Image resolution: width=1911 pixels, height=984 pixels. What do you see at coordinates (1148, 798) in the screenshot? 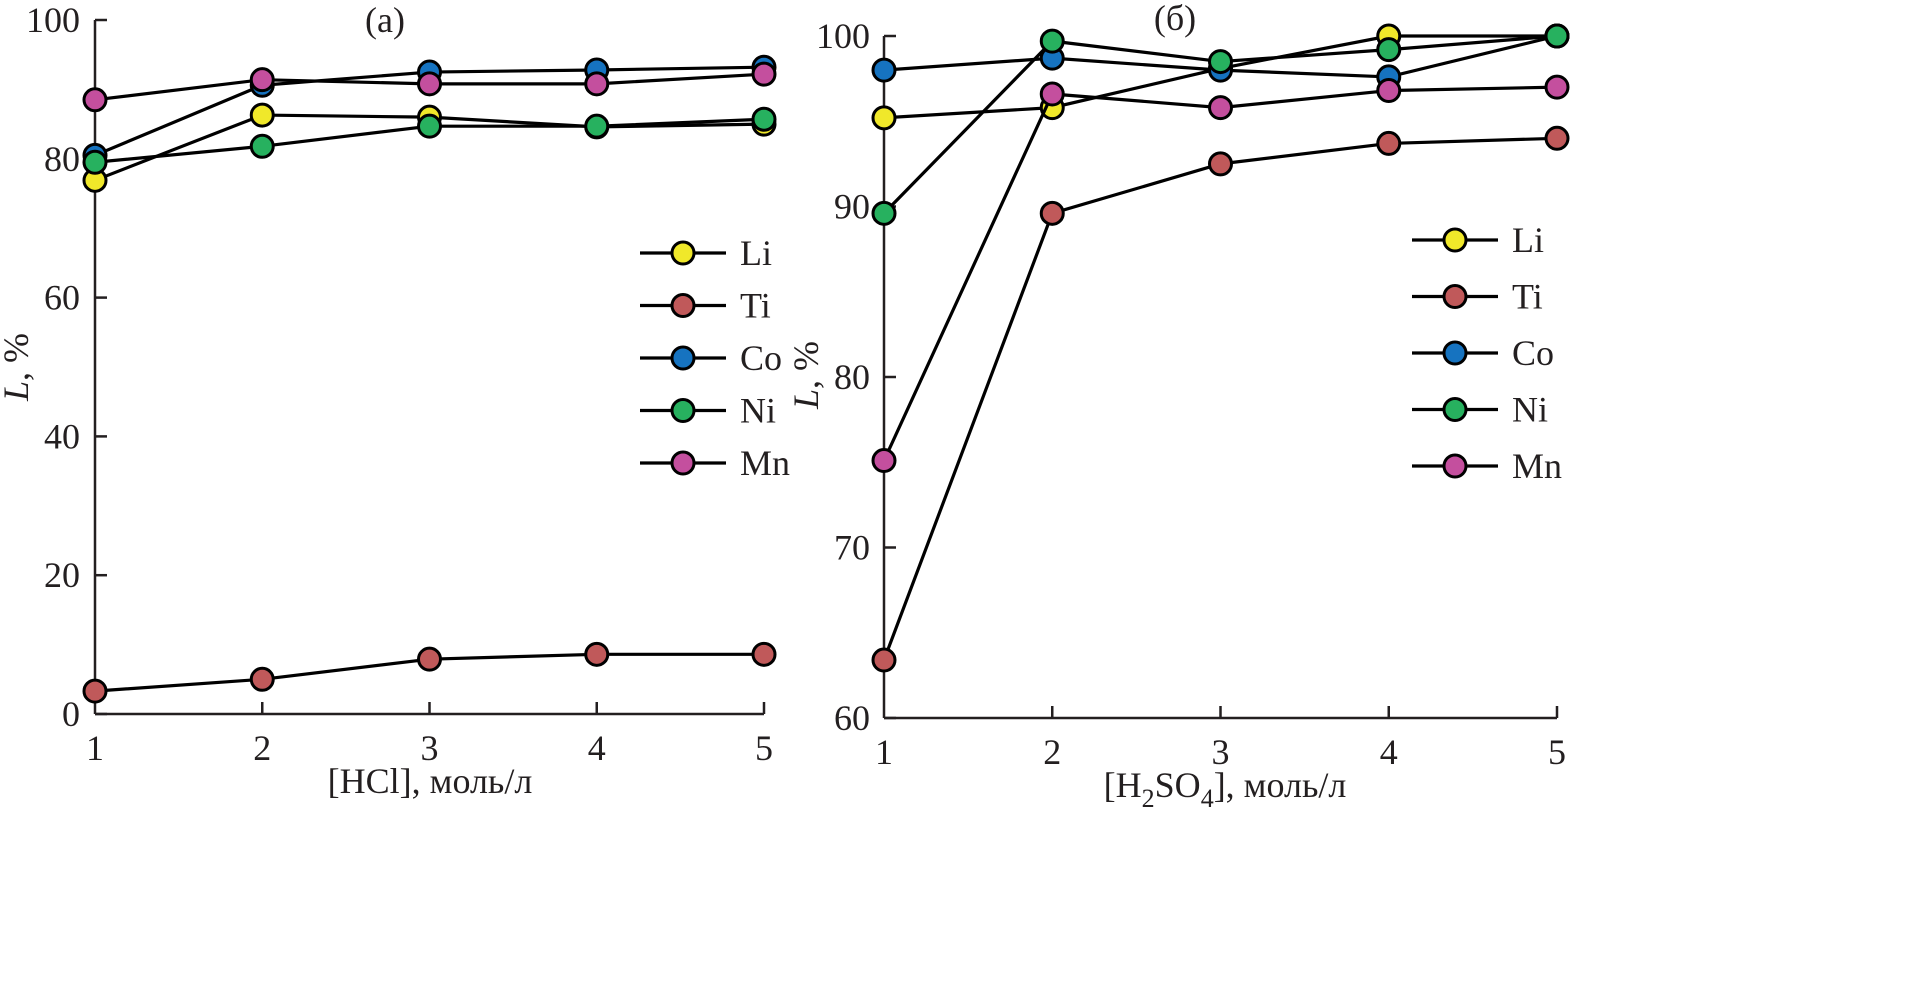
I see `x-axis-title-subscript: 2` at bounding box center [1148, 798].